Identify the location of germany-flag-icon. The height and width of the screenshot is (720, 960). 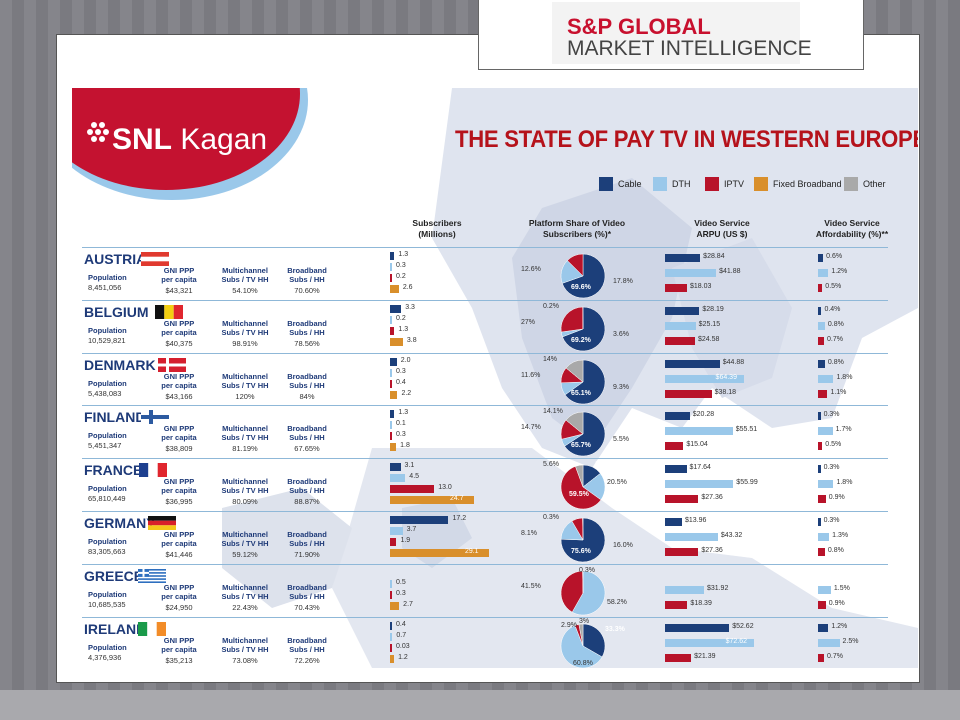
(162, 523).